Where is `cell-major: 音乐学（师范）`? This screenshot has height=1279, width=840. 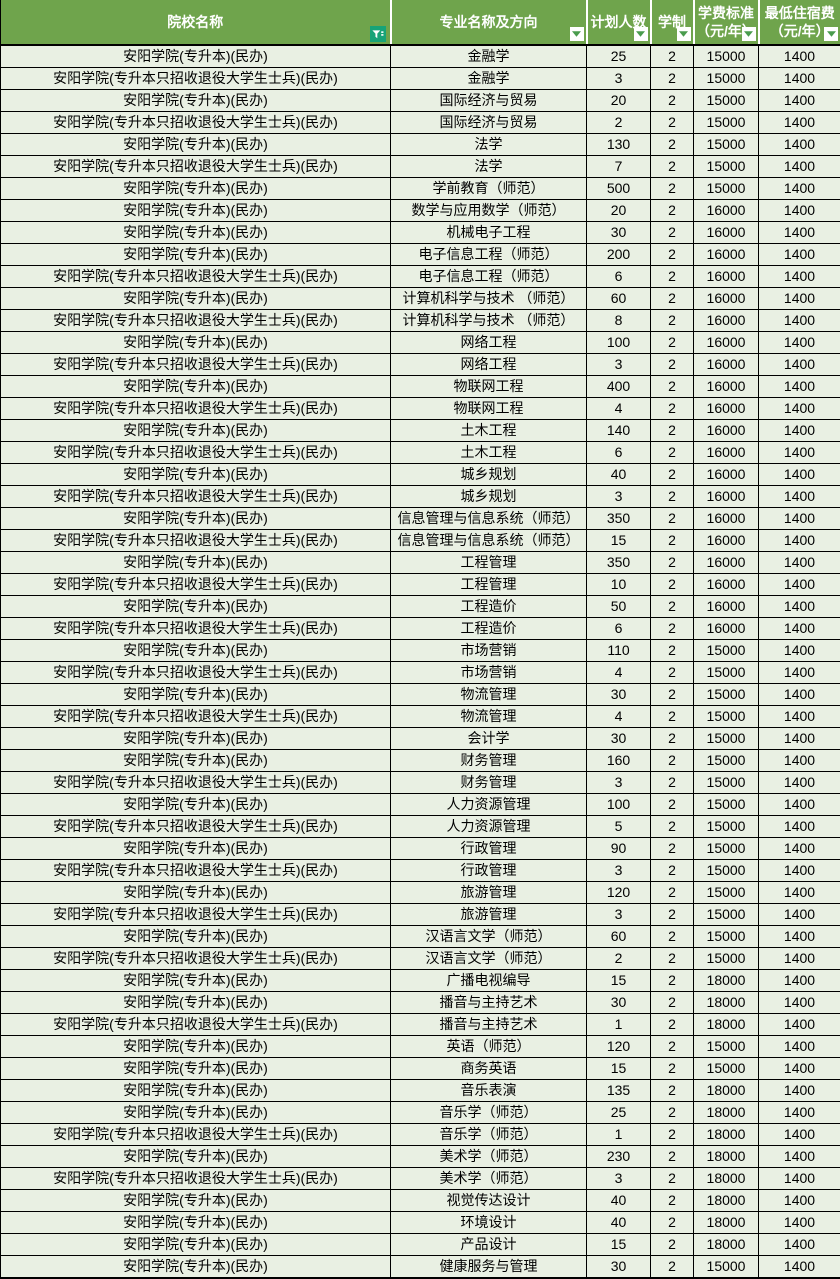
cell-major: 音乐学（师范） is located at coordinates (489, 1135).